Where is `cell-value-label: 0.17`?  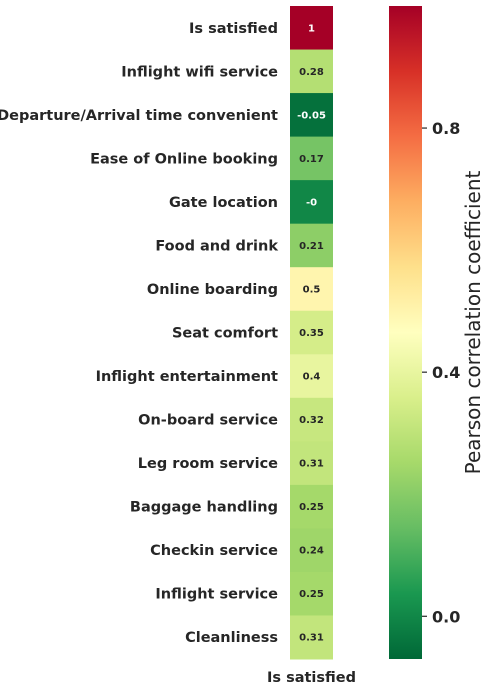
cell-value-label: 0.17 is located at coordinates (311, 159).